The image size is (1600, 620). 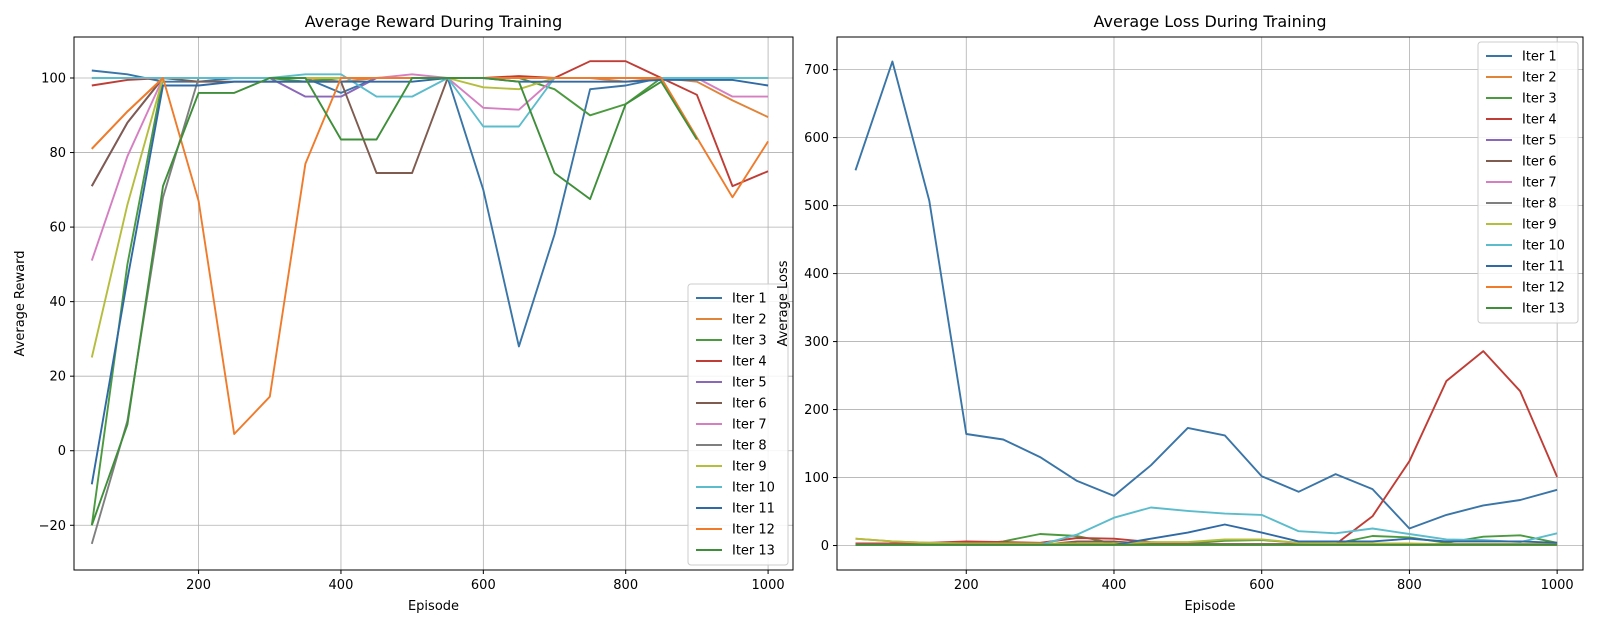 I want to click on y-tick-label: −20, so click(x=52, y=526).